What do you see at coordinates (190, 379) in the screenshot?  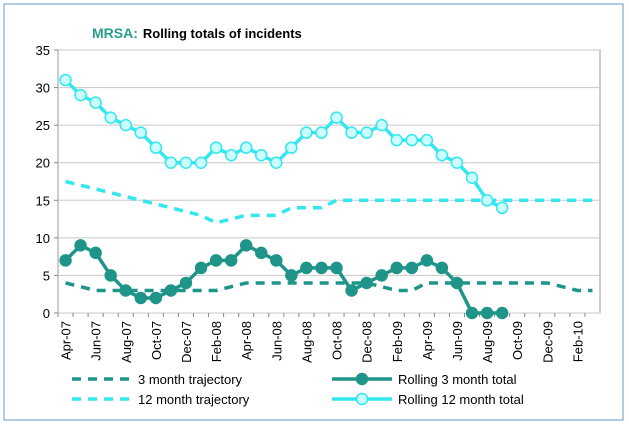 I see `legend-label: 3 month trajectory` at bounding box center [190, 379].